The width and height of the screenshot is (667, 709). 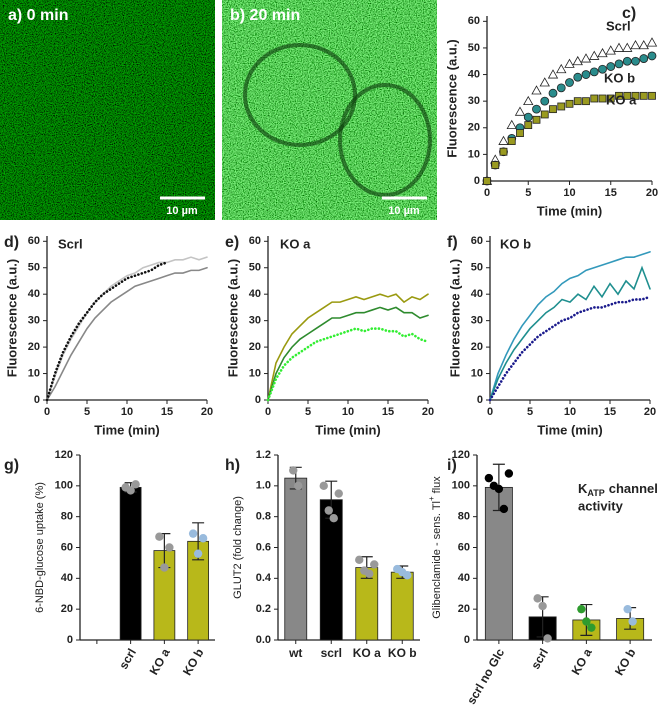 What do you see at coordinates (452, 242) in the screenshot?
I see `panel-label: f)` at bounding box center [452, 242].